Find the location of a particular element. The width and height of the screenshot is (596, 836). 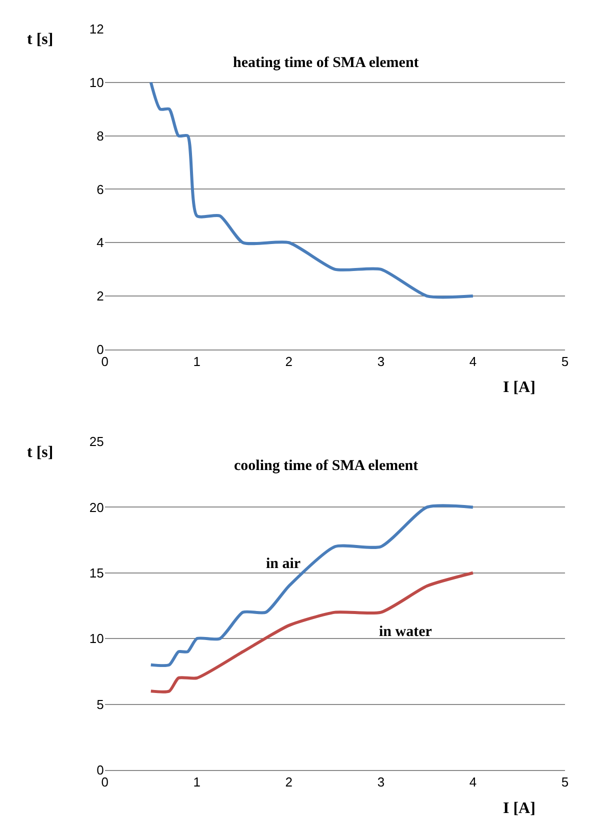

y-tick-label: 8 is located at coordinates (100, 136).